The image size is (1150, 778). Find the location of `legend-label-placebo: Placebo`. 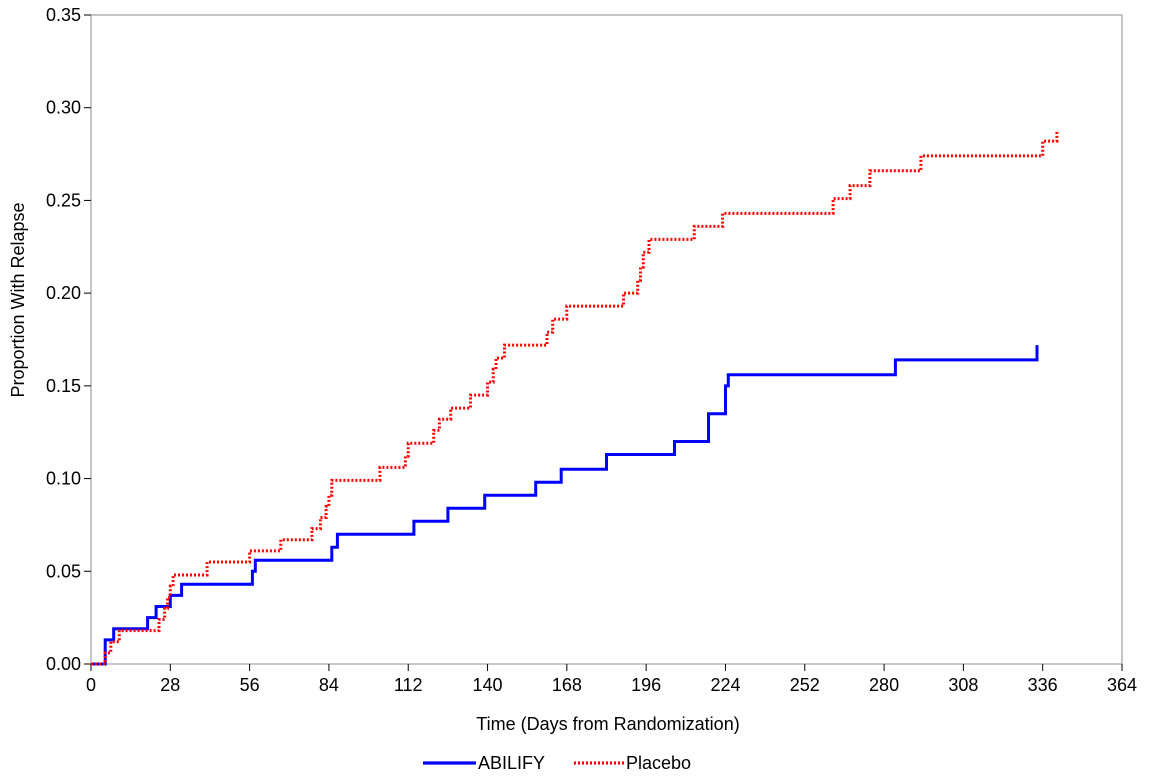

legend-label-placebo: Placebo is located at coordinates (658, 763).